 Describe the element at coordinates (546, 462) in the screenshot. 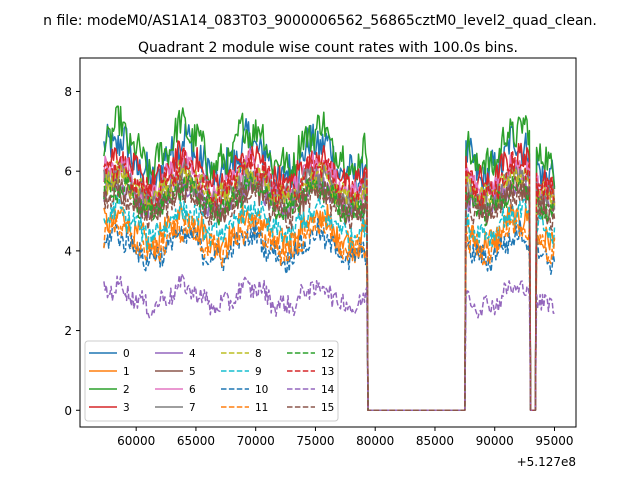

I see `x-offset-label: +5.127e8` at that location.